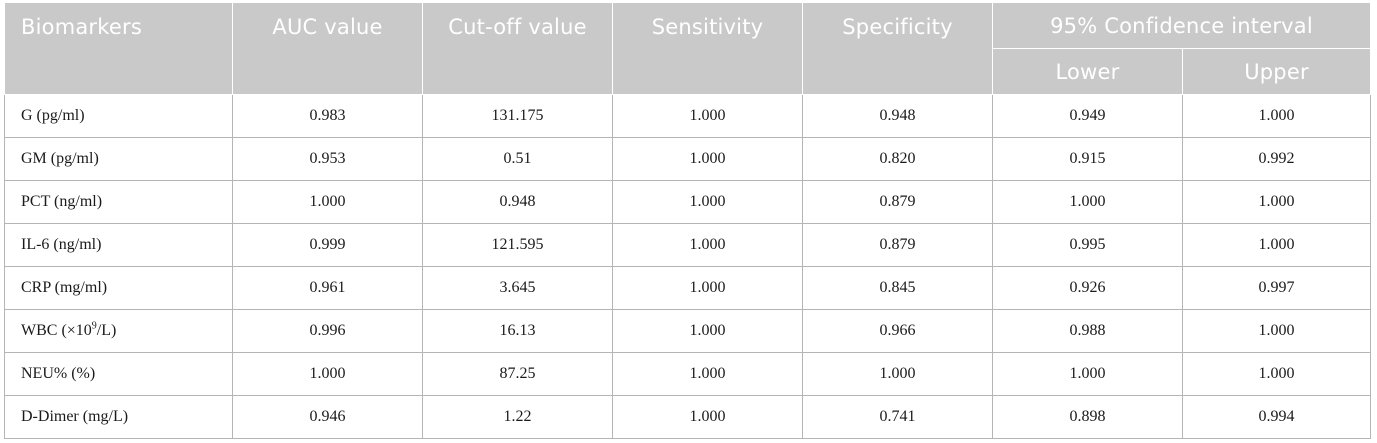 The image size is (1377, 443). What do you see at coordinates (327, 48) in the screenshot?
I see `header-auc: AUC value` at bounding box center [327, 48].